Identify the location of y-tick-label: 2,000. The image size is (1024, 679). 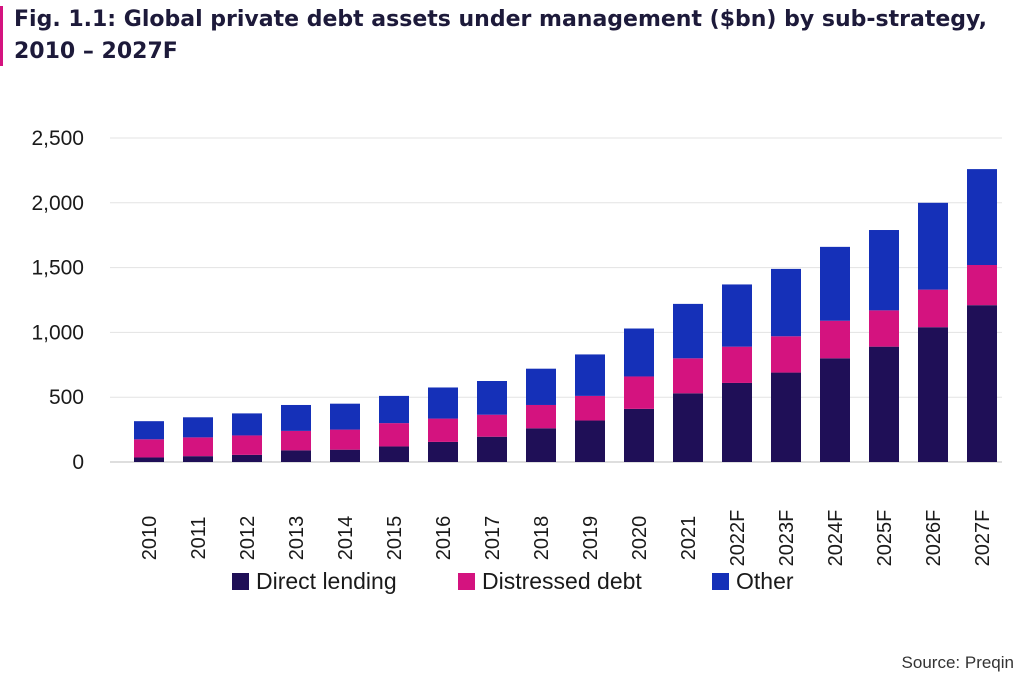
(57, 203).